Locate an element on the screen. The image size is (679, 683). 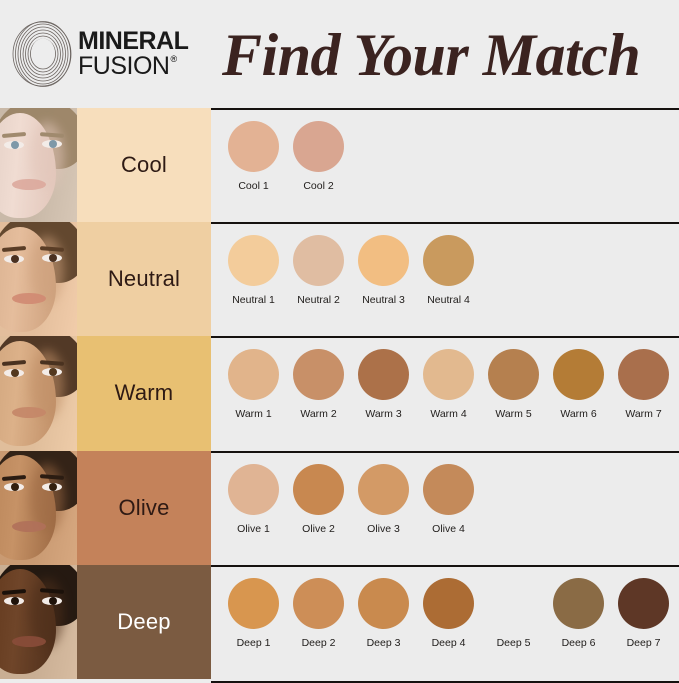
swatch-list: Olive 1 Olive 2 Olive 3 Olive 4 is located at coordinates (346, 494).